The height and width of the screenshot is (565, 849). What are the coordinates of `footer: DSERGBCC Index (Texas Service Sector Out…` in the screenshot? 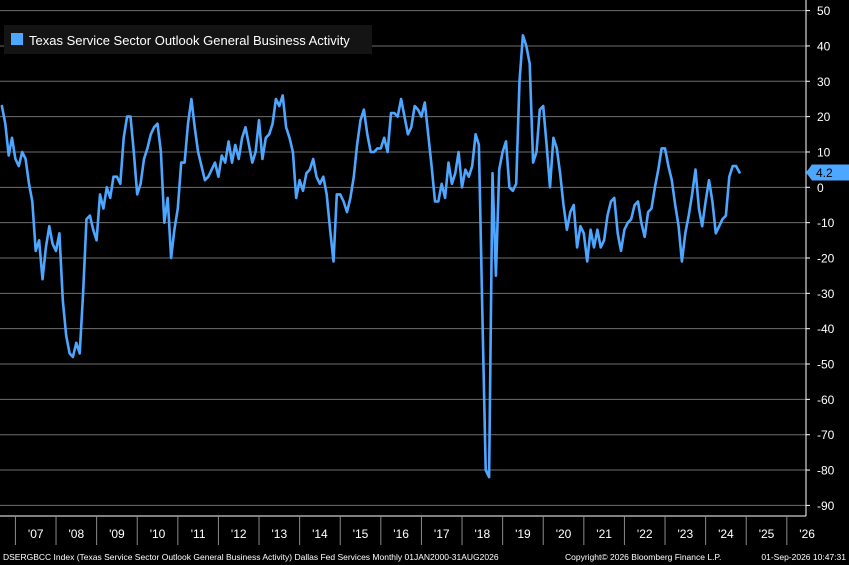 It's located at (424, 557).